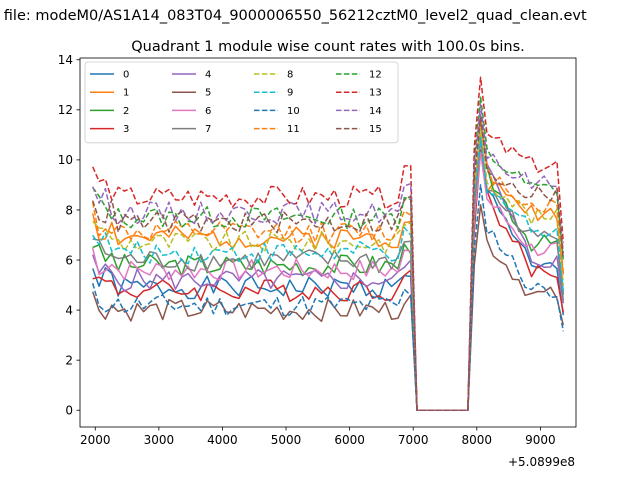 Image resolution: width=640 pixels, height=480 pixels. Describe the element at coordinates (413, 440) in the screenshot. I see `x-tick-label-7000: 7000` at that location.